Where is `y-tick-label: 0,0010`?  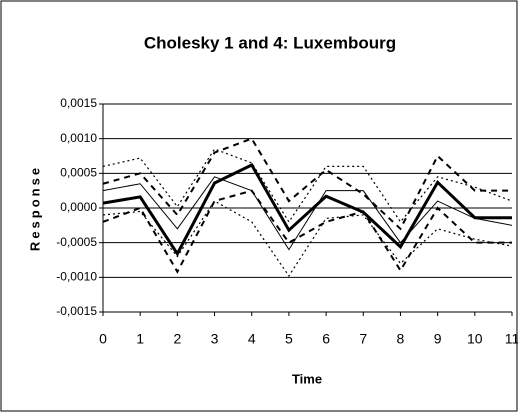
y-tick-label: 0,0010 is located at coordinates (78, 138).